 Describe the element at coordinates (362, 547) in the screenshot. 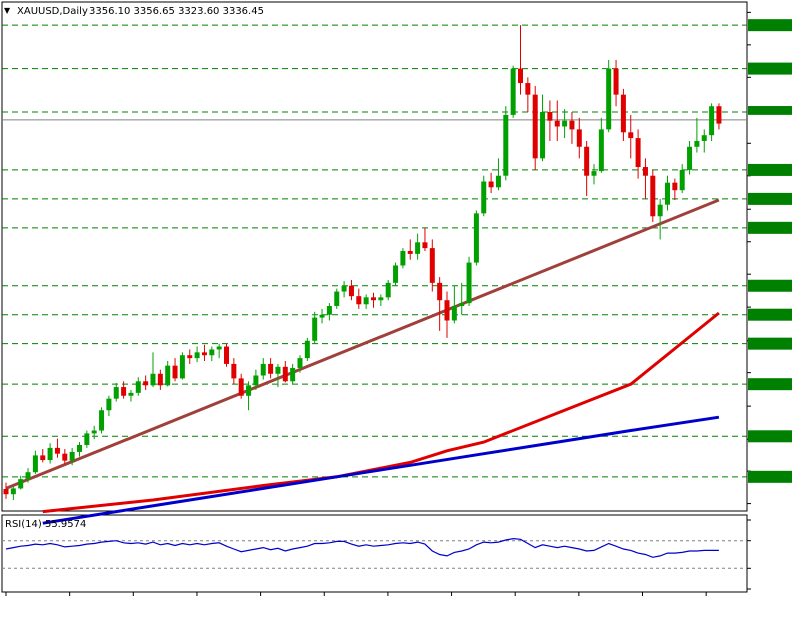

I see `rsi-line` at that location.